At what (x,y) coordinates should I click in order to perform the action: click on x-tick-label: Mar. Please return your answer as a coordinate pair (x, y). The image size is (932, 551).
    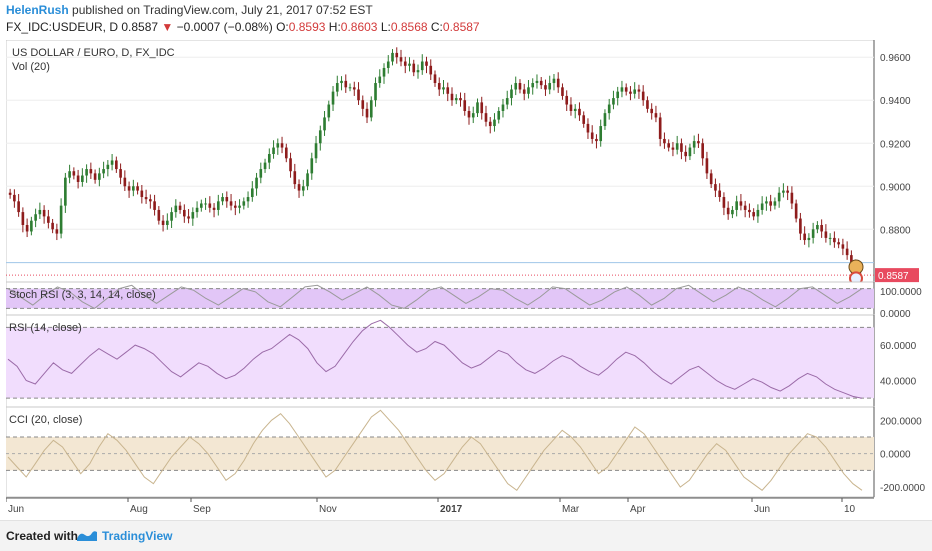
    Looking at the image, I should click on (571, 509).